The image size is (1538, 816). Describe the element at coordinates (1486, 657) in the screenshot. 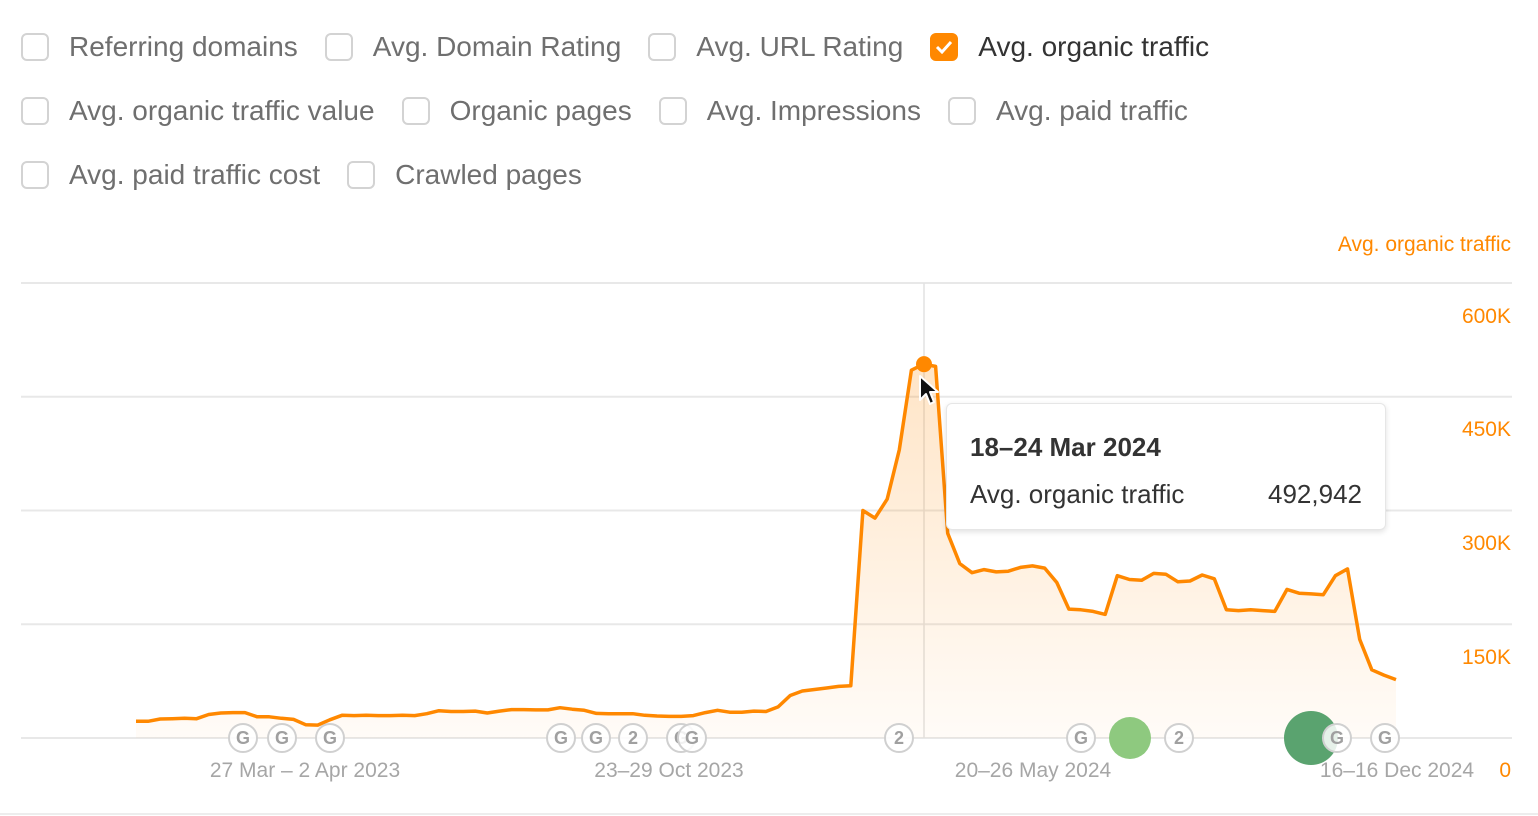

I see `y-tick-150k: 150K` at that location.